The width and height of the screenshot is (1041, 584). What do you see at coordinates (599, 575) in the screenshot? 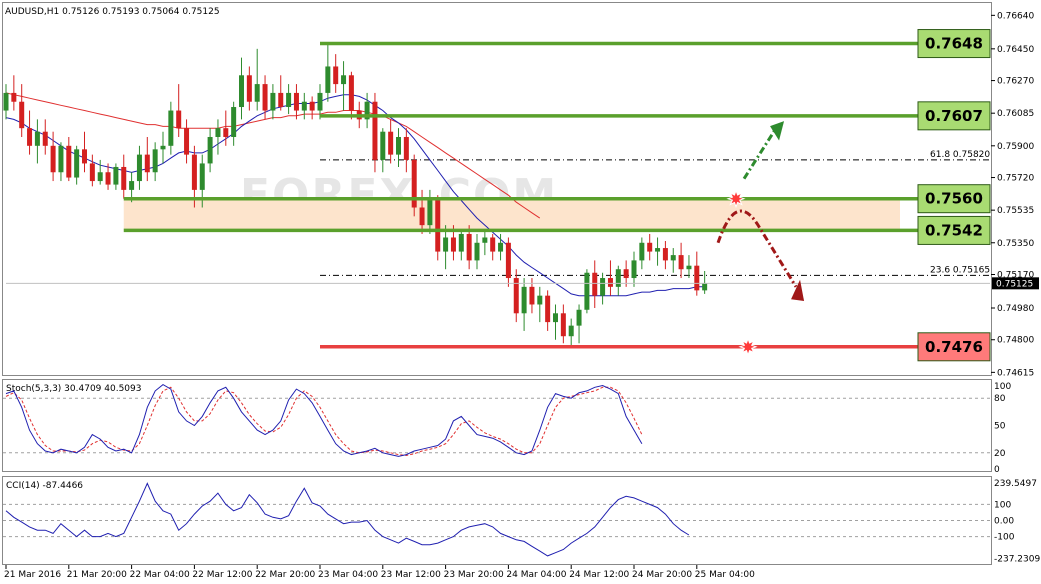
I see `time-tick-label: 24 Mar 12:00` at bounding box center [599, 575].